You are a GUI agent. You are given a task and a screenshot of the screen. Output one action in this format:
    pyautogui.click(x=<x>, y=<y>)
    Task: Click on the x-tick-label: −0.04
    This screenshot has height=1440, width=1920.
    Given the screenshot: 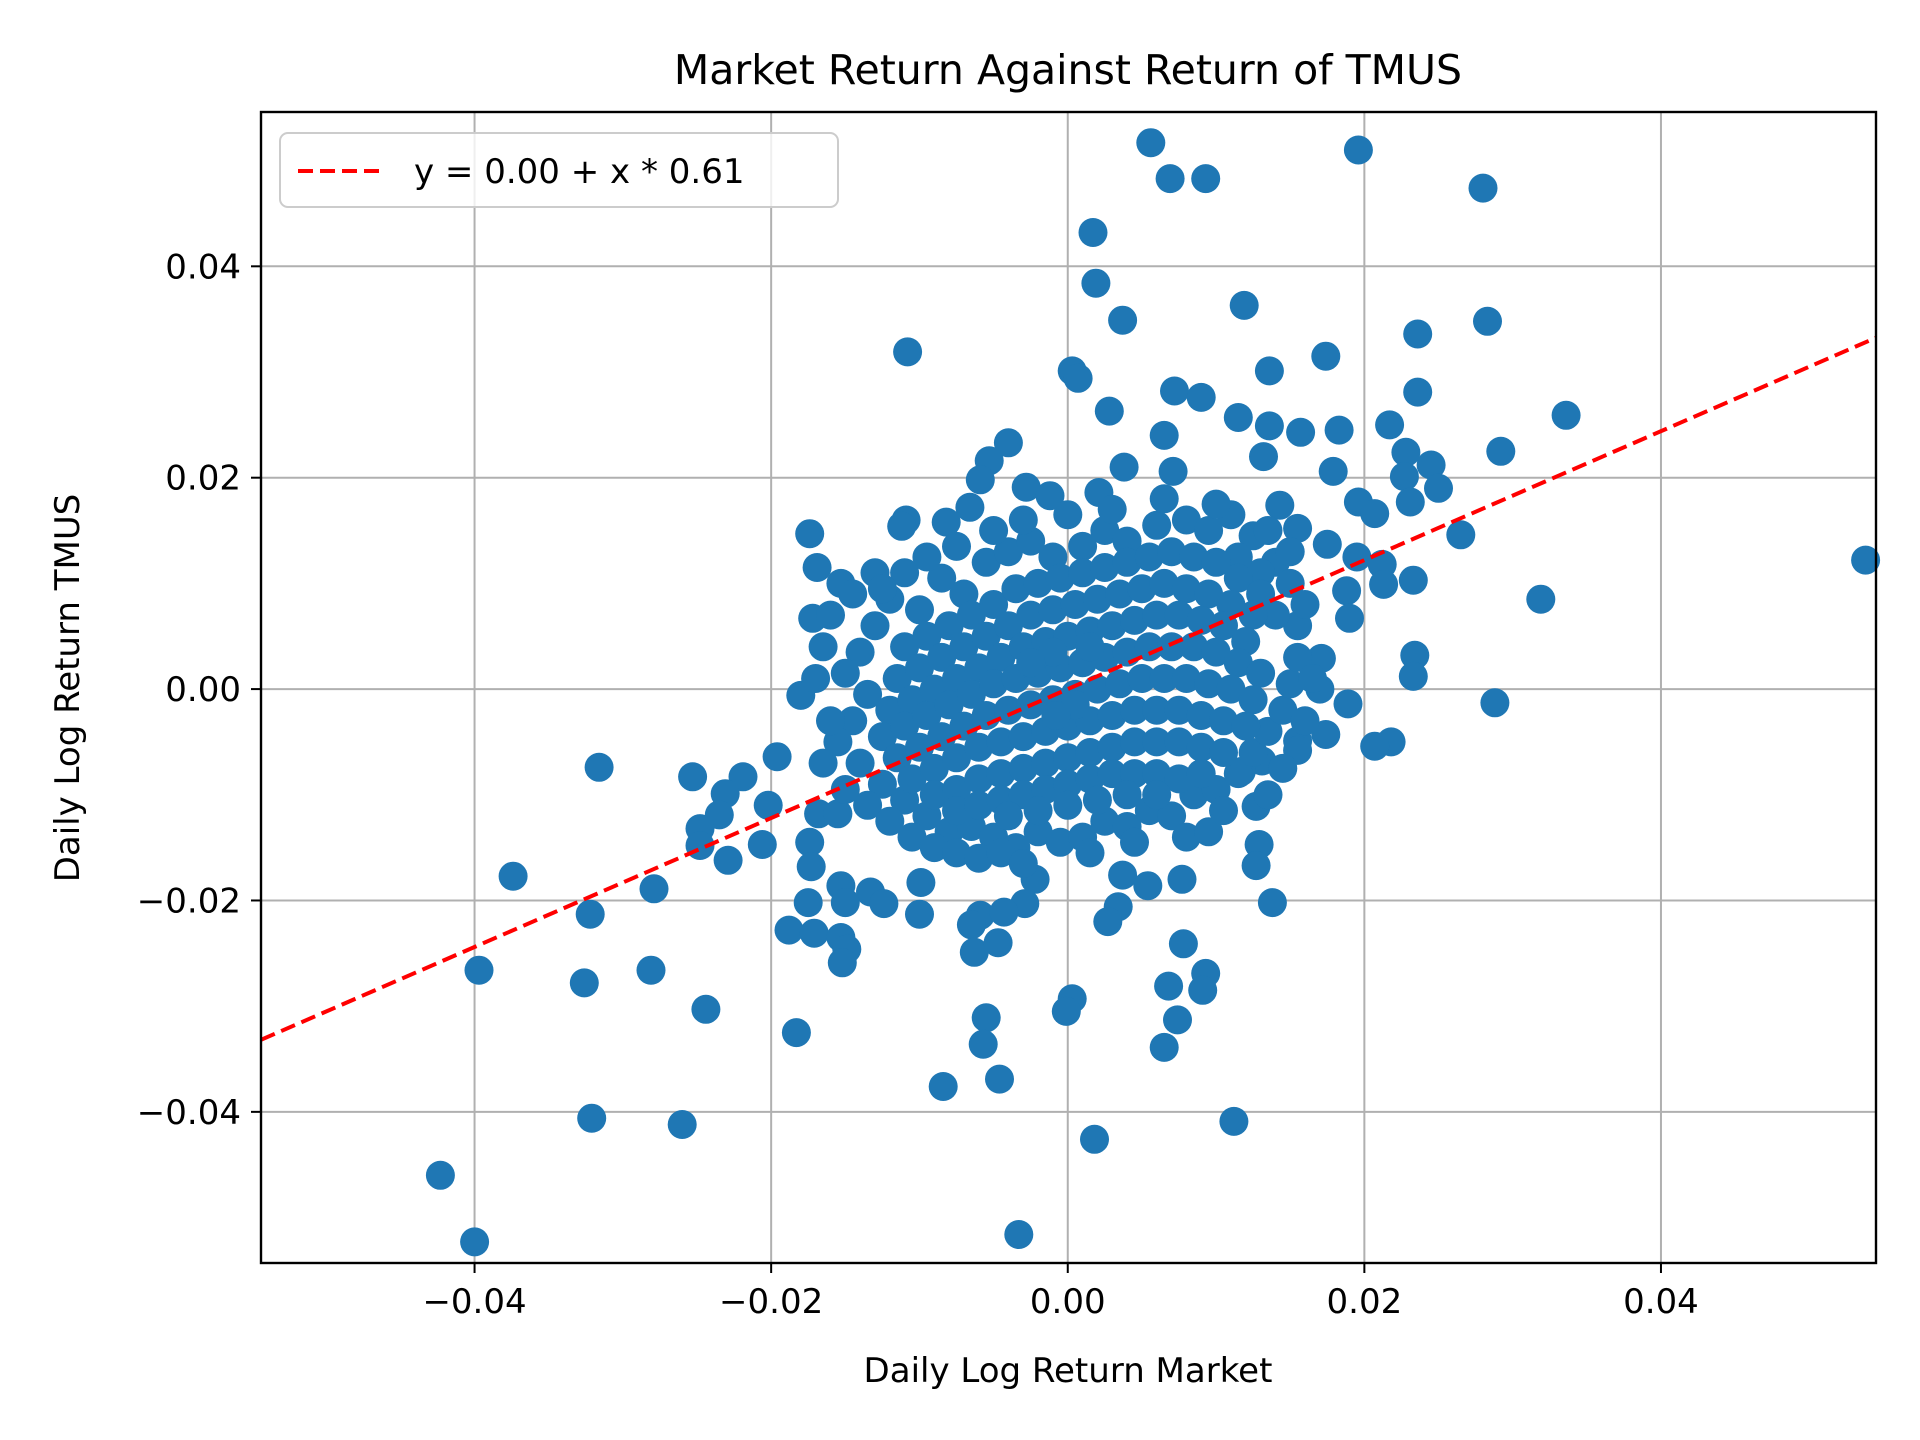 What is the action you would take?
    pyautogui.click(x=474, y=1302)
    